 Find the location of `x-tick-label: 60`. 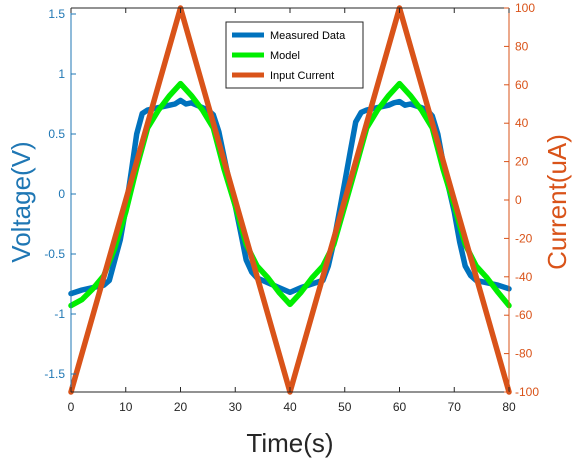

x-tick-label: 60 is located at coordinates (400, 407).